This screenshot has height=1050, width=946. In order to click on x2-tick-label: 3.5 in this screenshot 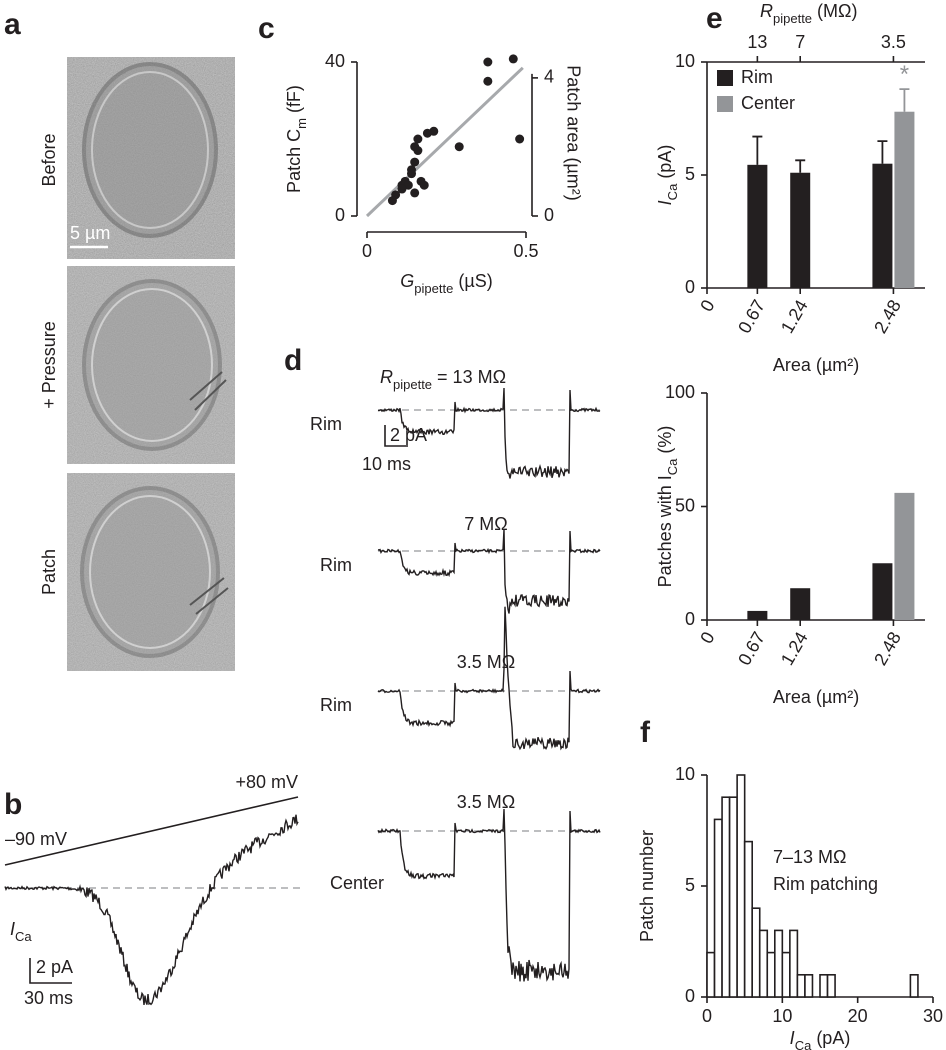, I will do `click(893, 42)`.